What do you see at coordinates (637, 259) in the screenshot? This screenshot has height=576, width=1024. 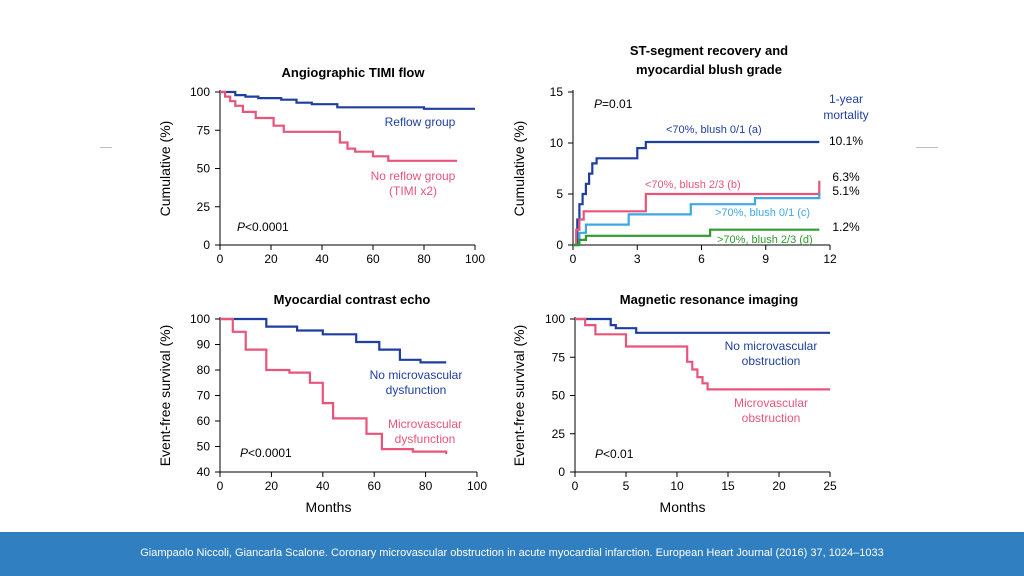 I see `x-tick-label: 3` at bounding box center [637, 259].